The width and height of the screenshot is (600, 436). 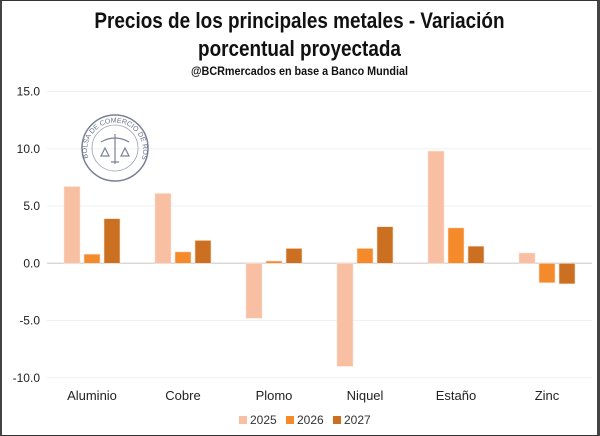 What do you see at coordinates (547, 395) in the screenshot?
I see `x-category-label: Zinc` at bounding box center [547, 395].